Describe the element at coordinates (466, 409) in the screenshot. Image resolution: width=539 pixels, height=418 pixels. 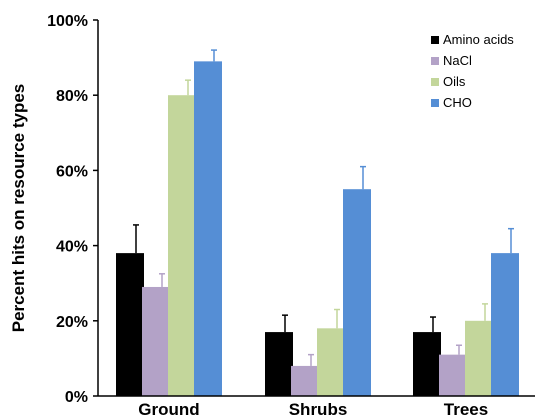
I see `x-tick-label: Trees` at that location.